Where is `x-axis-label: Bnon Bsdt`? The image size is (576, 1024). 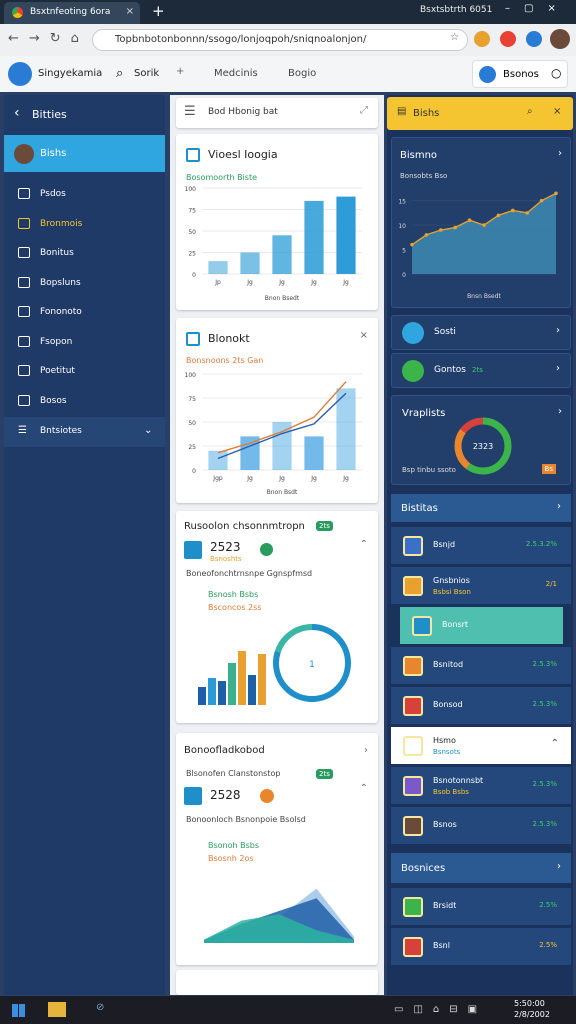
x-axis-label: Bnon Bsdt is located at coordinates (282, 492).